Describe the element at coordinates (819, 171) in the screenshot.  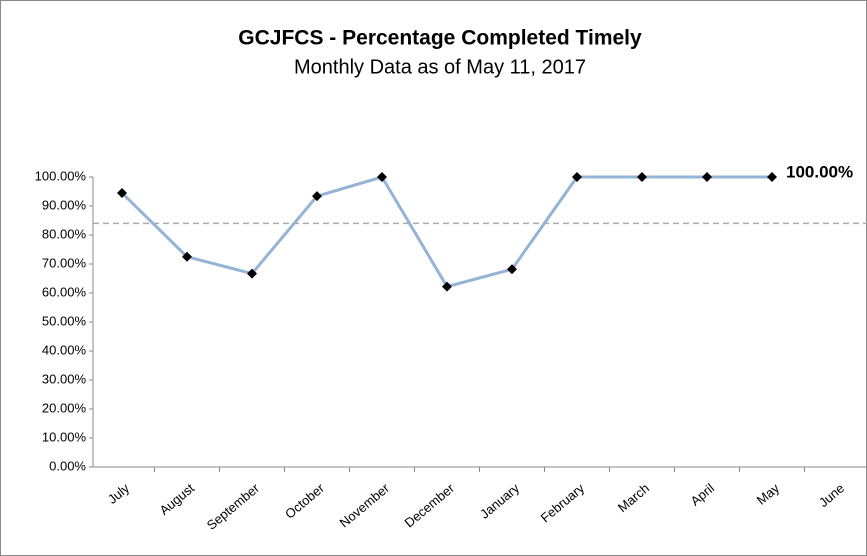
I see `data-label: 100.00%` at that location.